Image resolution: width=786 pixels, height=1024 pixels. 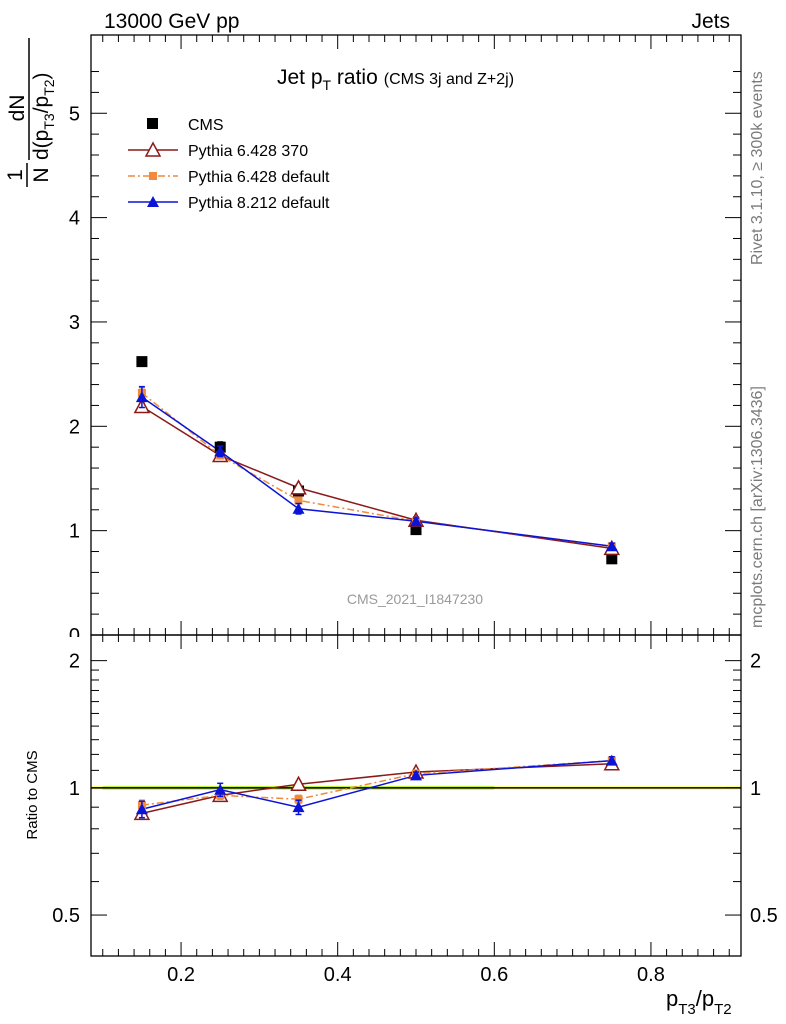 What do you see at coordinates (298, 799) in the screenshot?
I see `ratio-point-py6-default` at bounding box center [298, 799].